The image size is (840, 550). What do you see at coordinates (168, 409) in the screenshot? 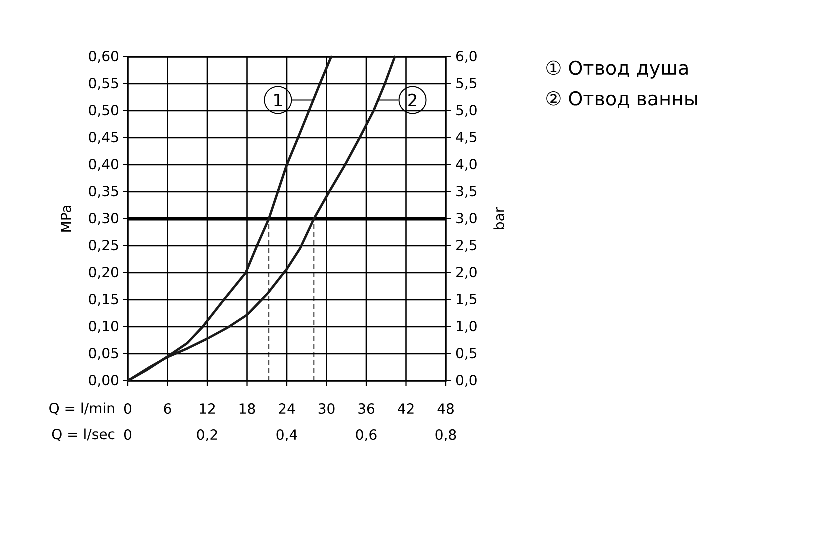
I see `x-tick-label: 6` at bounding box center [168, 409].